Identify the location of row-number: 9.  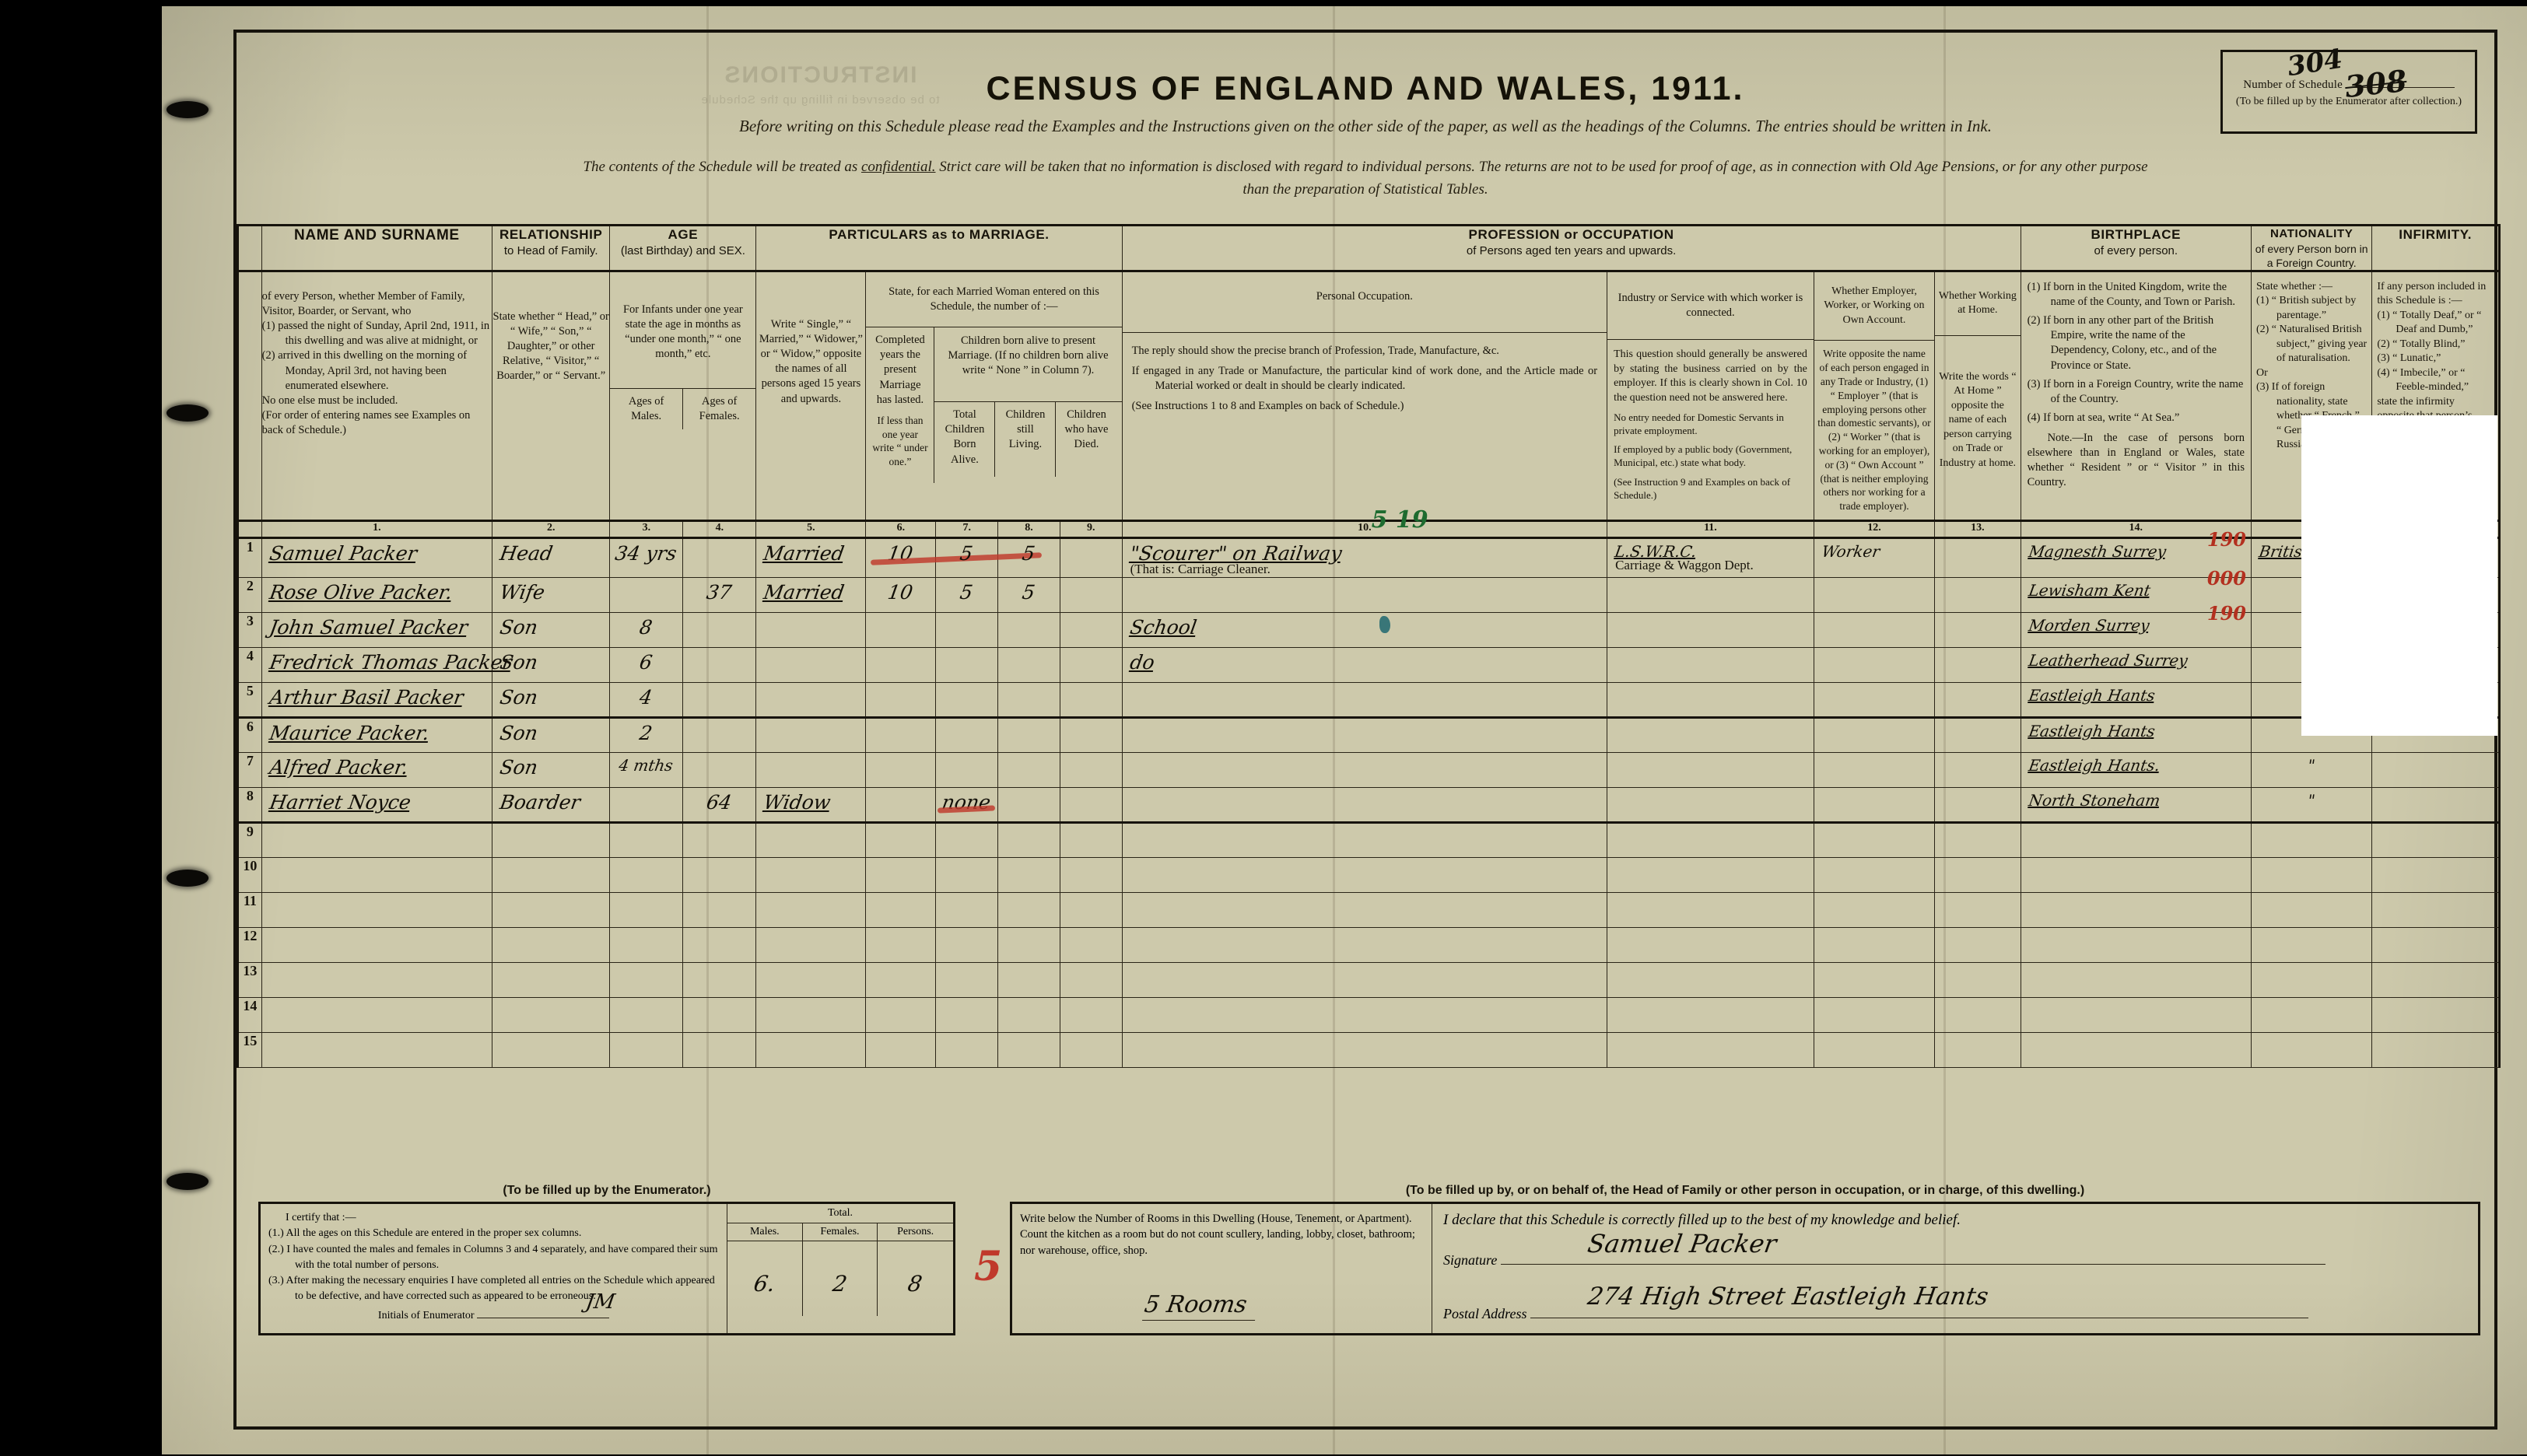
(249, 840).